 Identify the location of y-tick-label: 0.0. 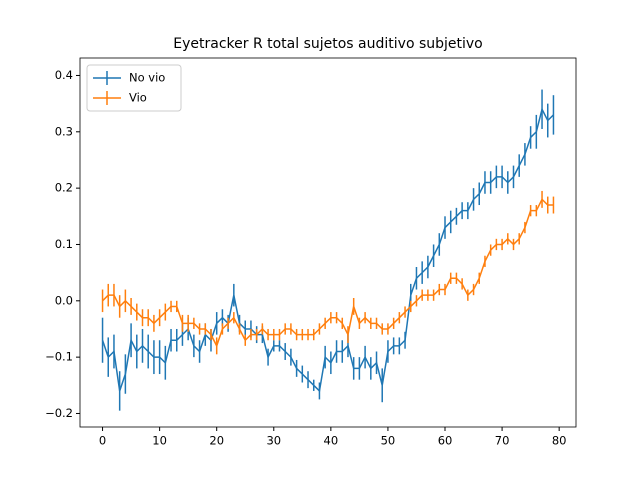
(64, 300).